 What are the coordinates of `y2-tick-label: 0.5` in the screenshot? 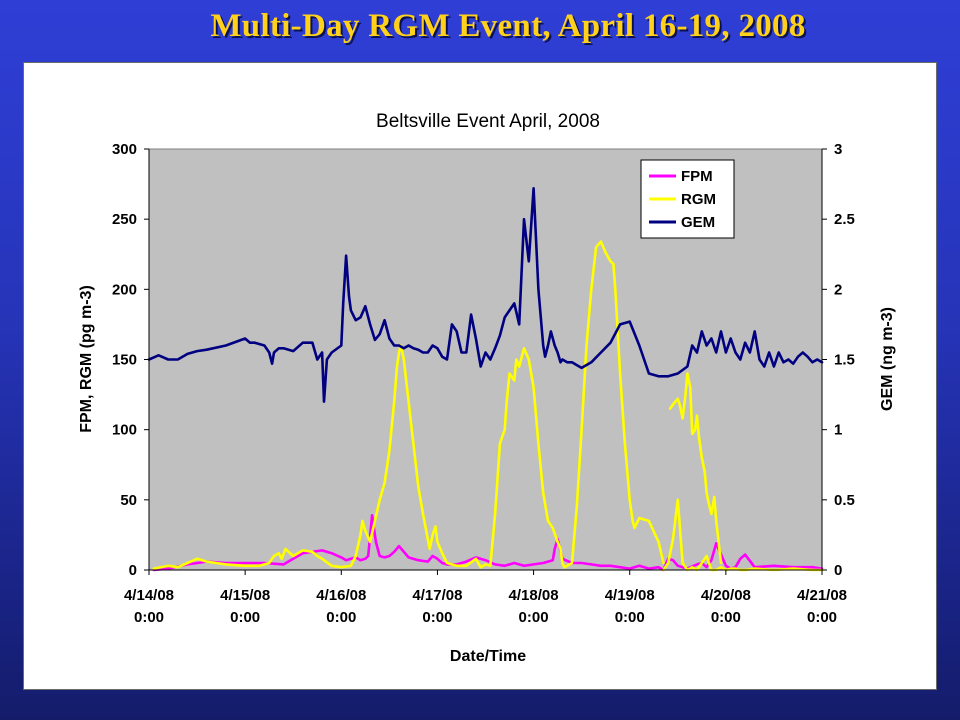 It's located at (844, 500).